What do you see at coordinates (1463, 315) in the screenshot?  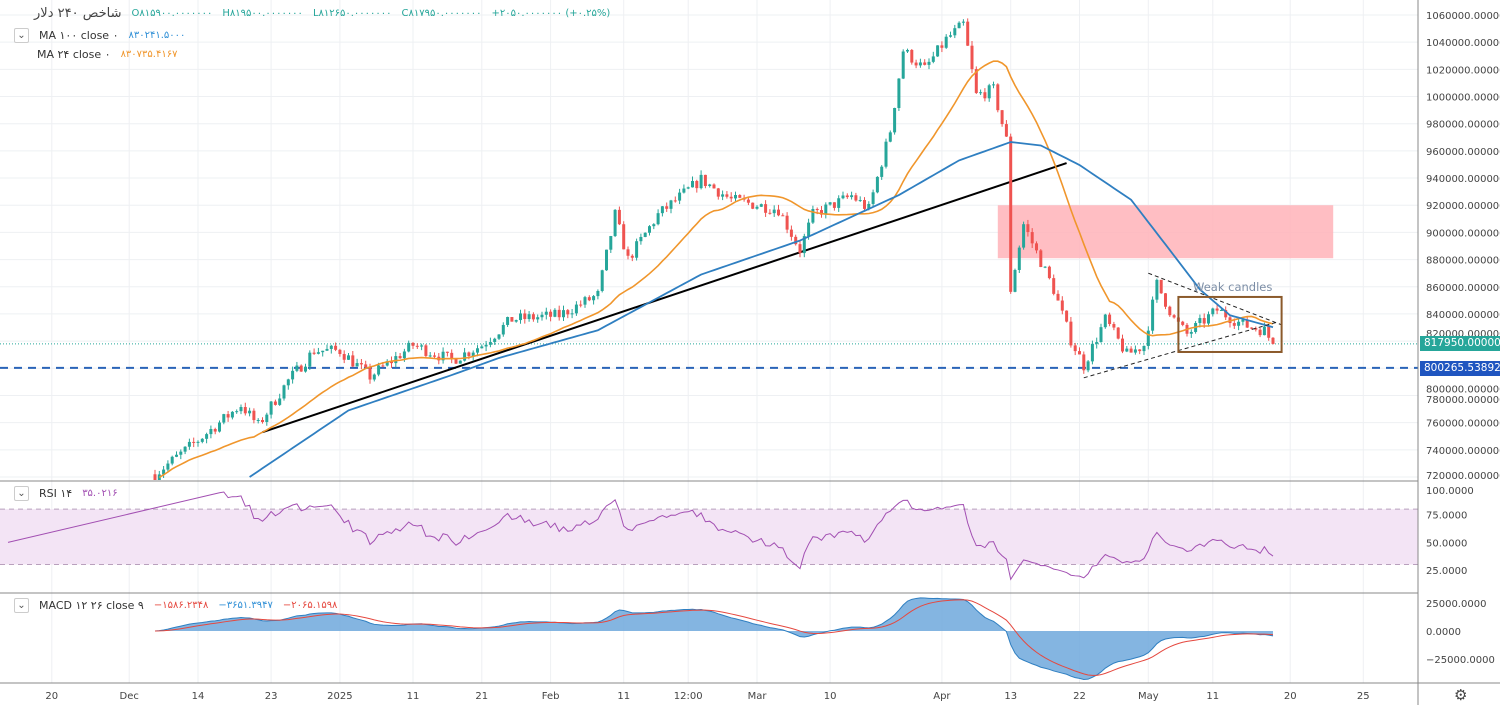 I see `price-tick-label: 840000.0000000` at bounding box center [1463, 315].